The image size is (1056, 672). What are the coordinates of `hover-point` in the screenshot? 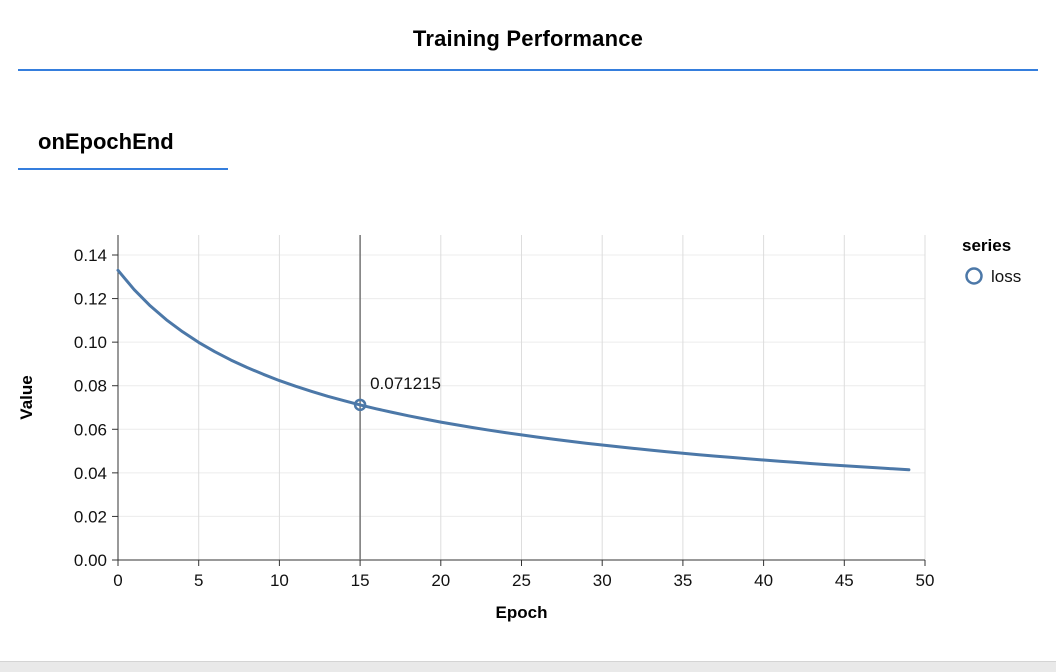 It's located at (360, 405).